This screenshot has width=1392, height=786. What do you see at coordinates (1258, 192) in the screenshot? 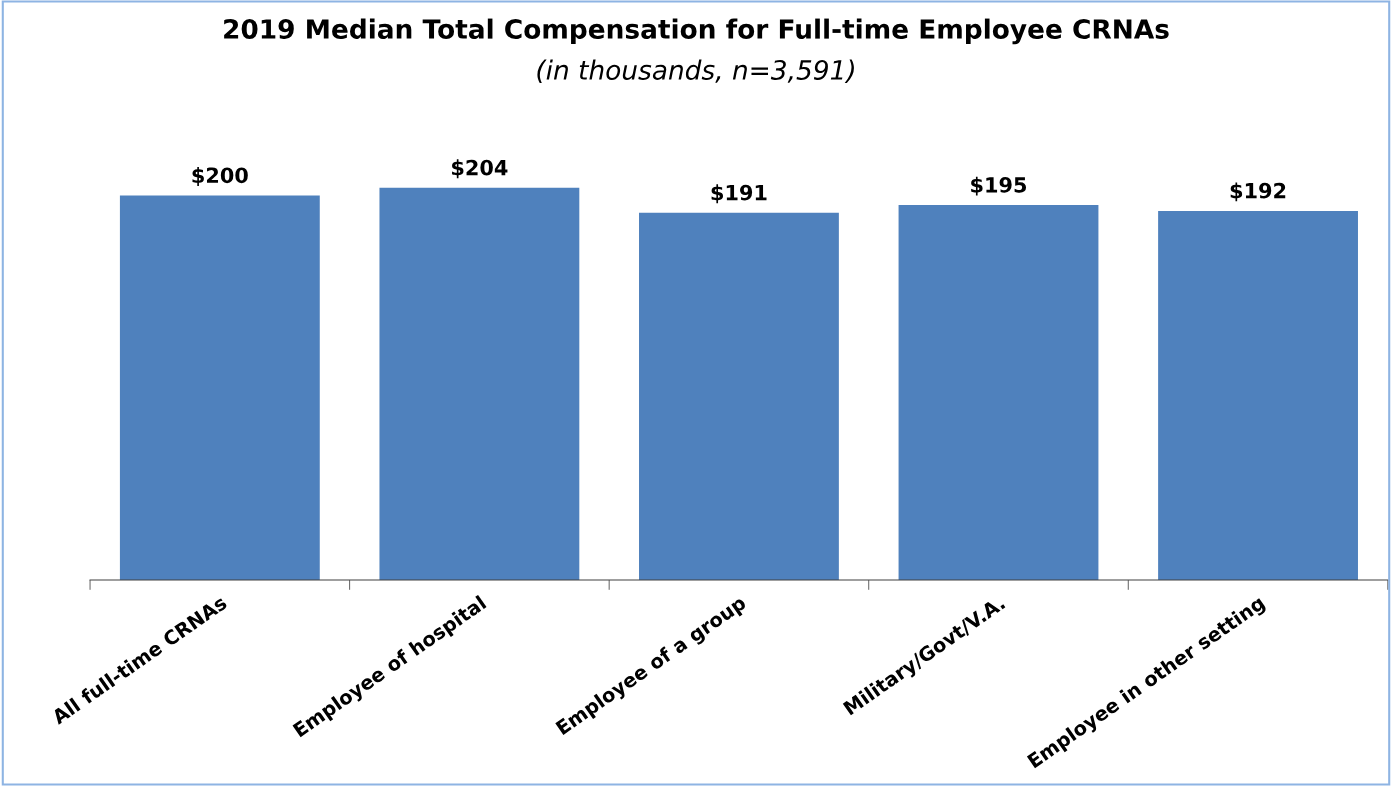
I see `data-label: $192` at bounding box center [1258, 192].